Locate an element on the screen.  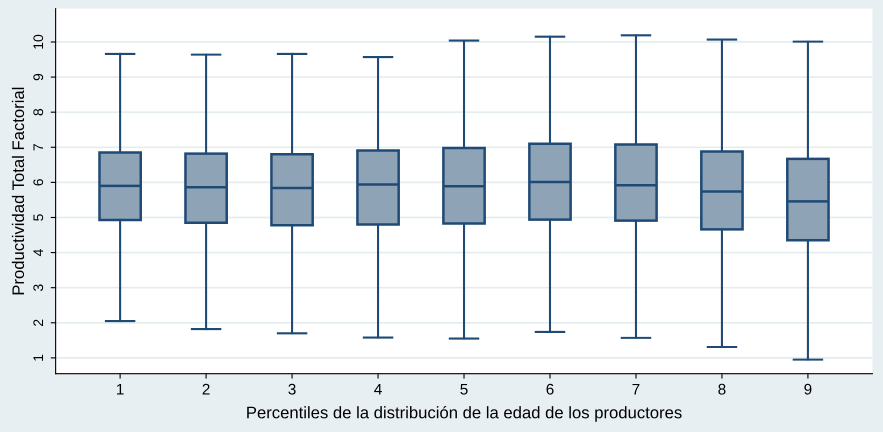
x-tick-label: 7 is located at coordinates (636, 389).